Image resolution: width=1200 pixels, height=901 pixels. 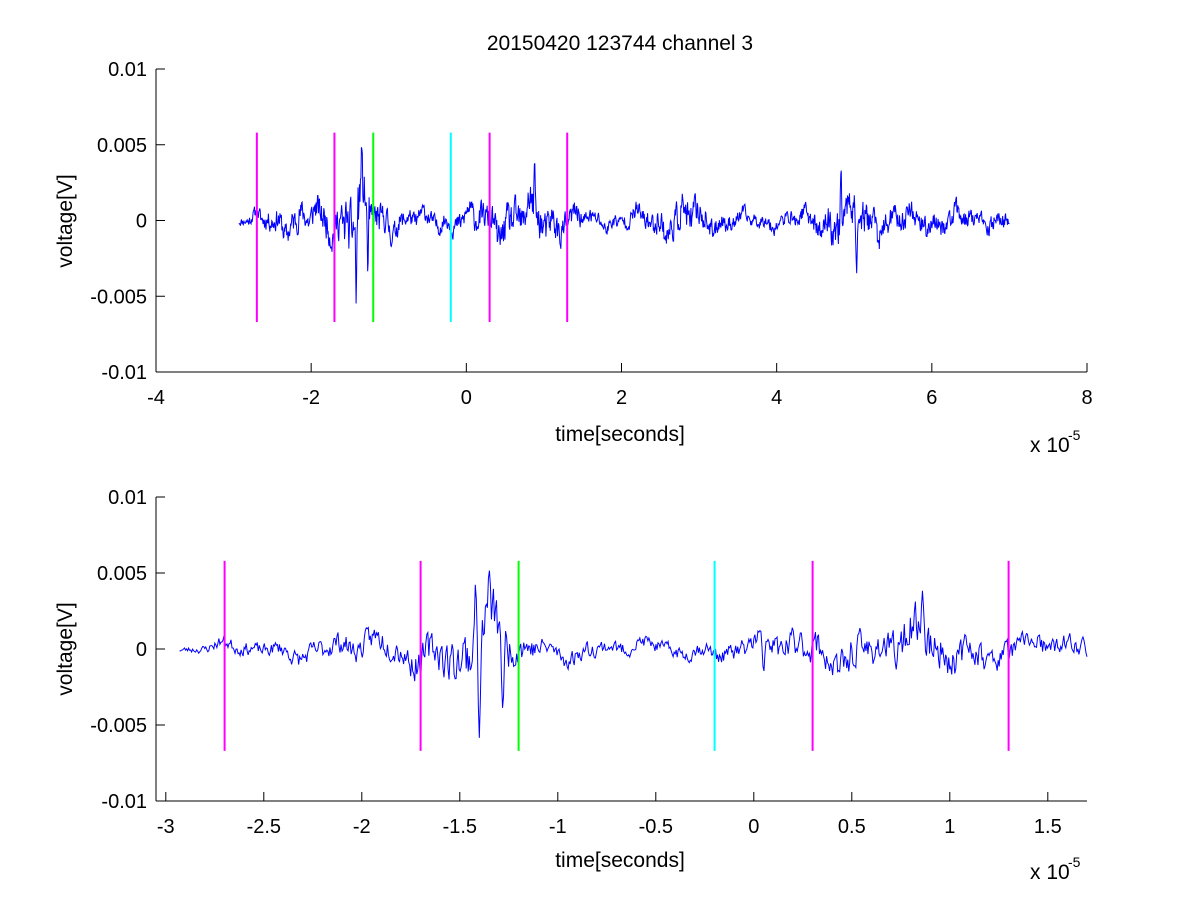 I want to click on bottom-y-tick-label-3: 0.005, so click(x=122, y=574).